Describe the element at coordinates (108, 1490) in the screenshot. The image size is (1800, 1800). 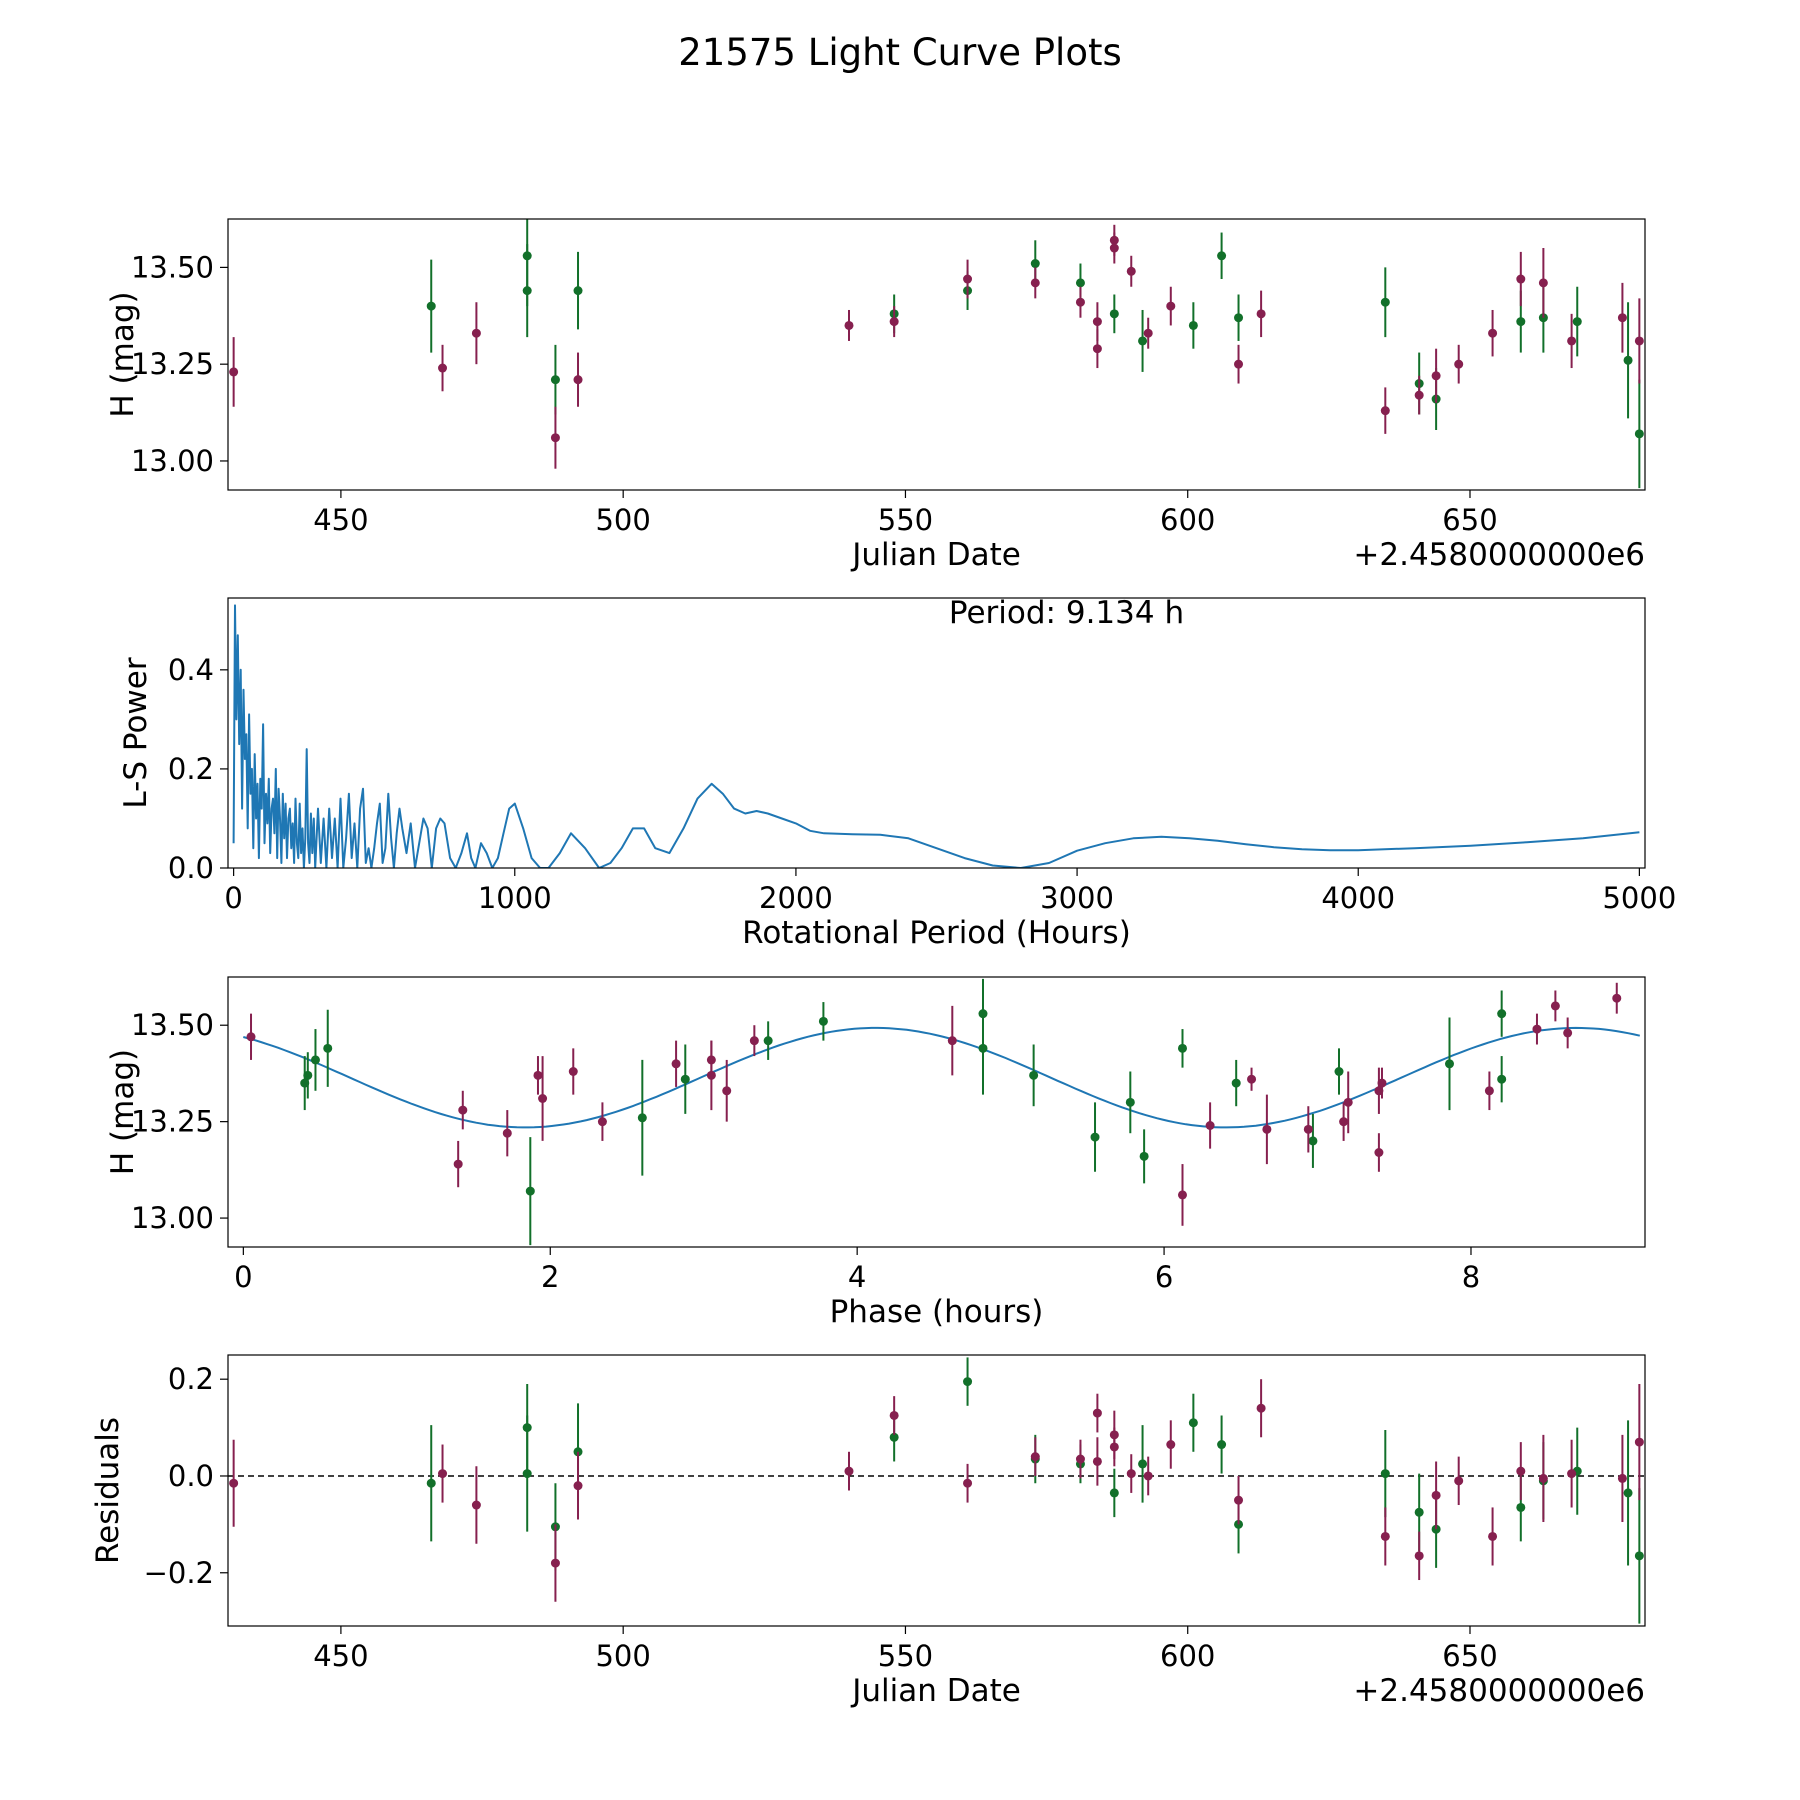
I see `y-axis-label: Residuals` at that location.